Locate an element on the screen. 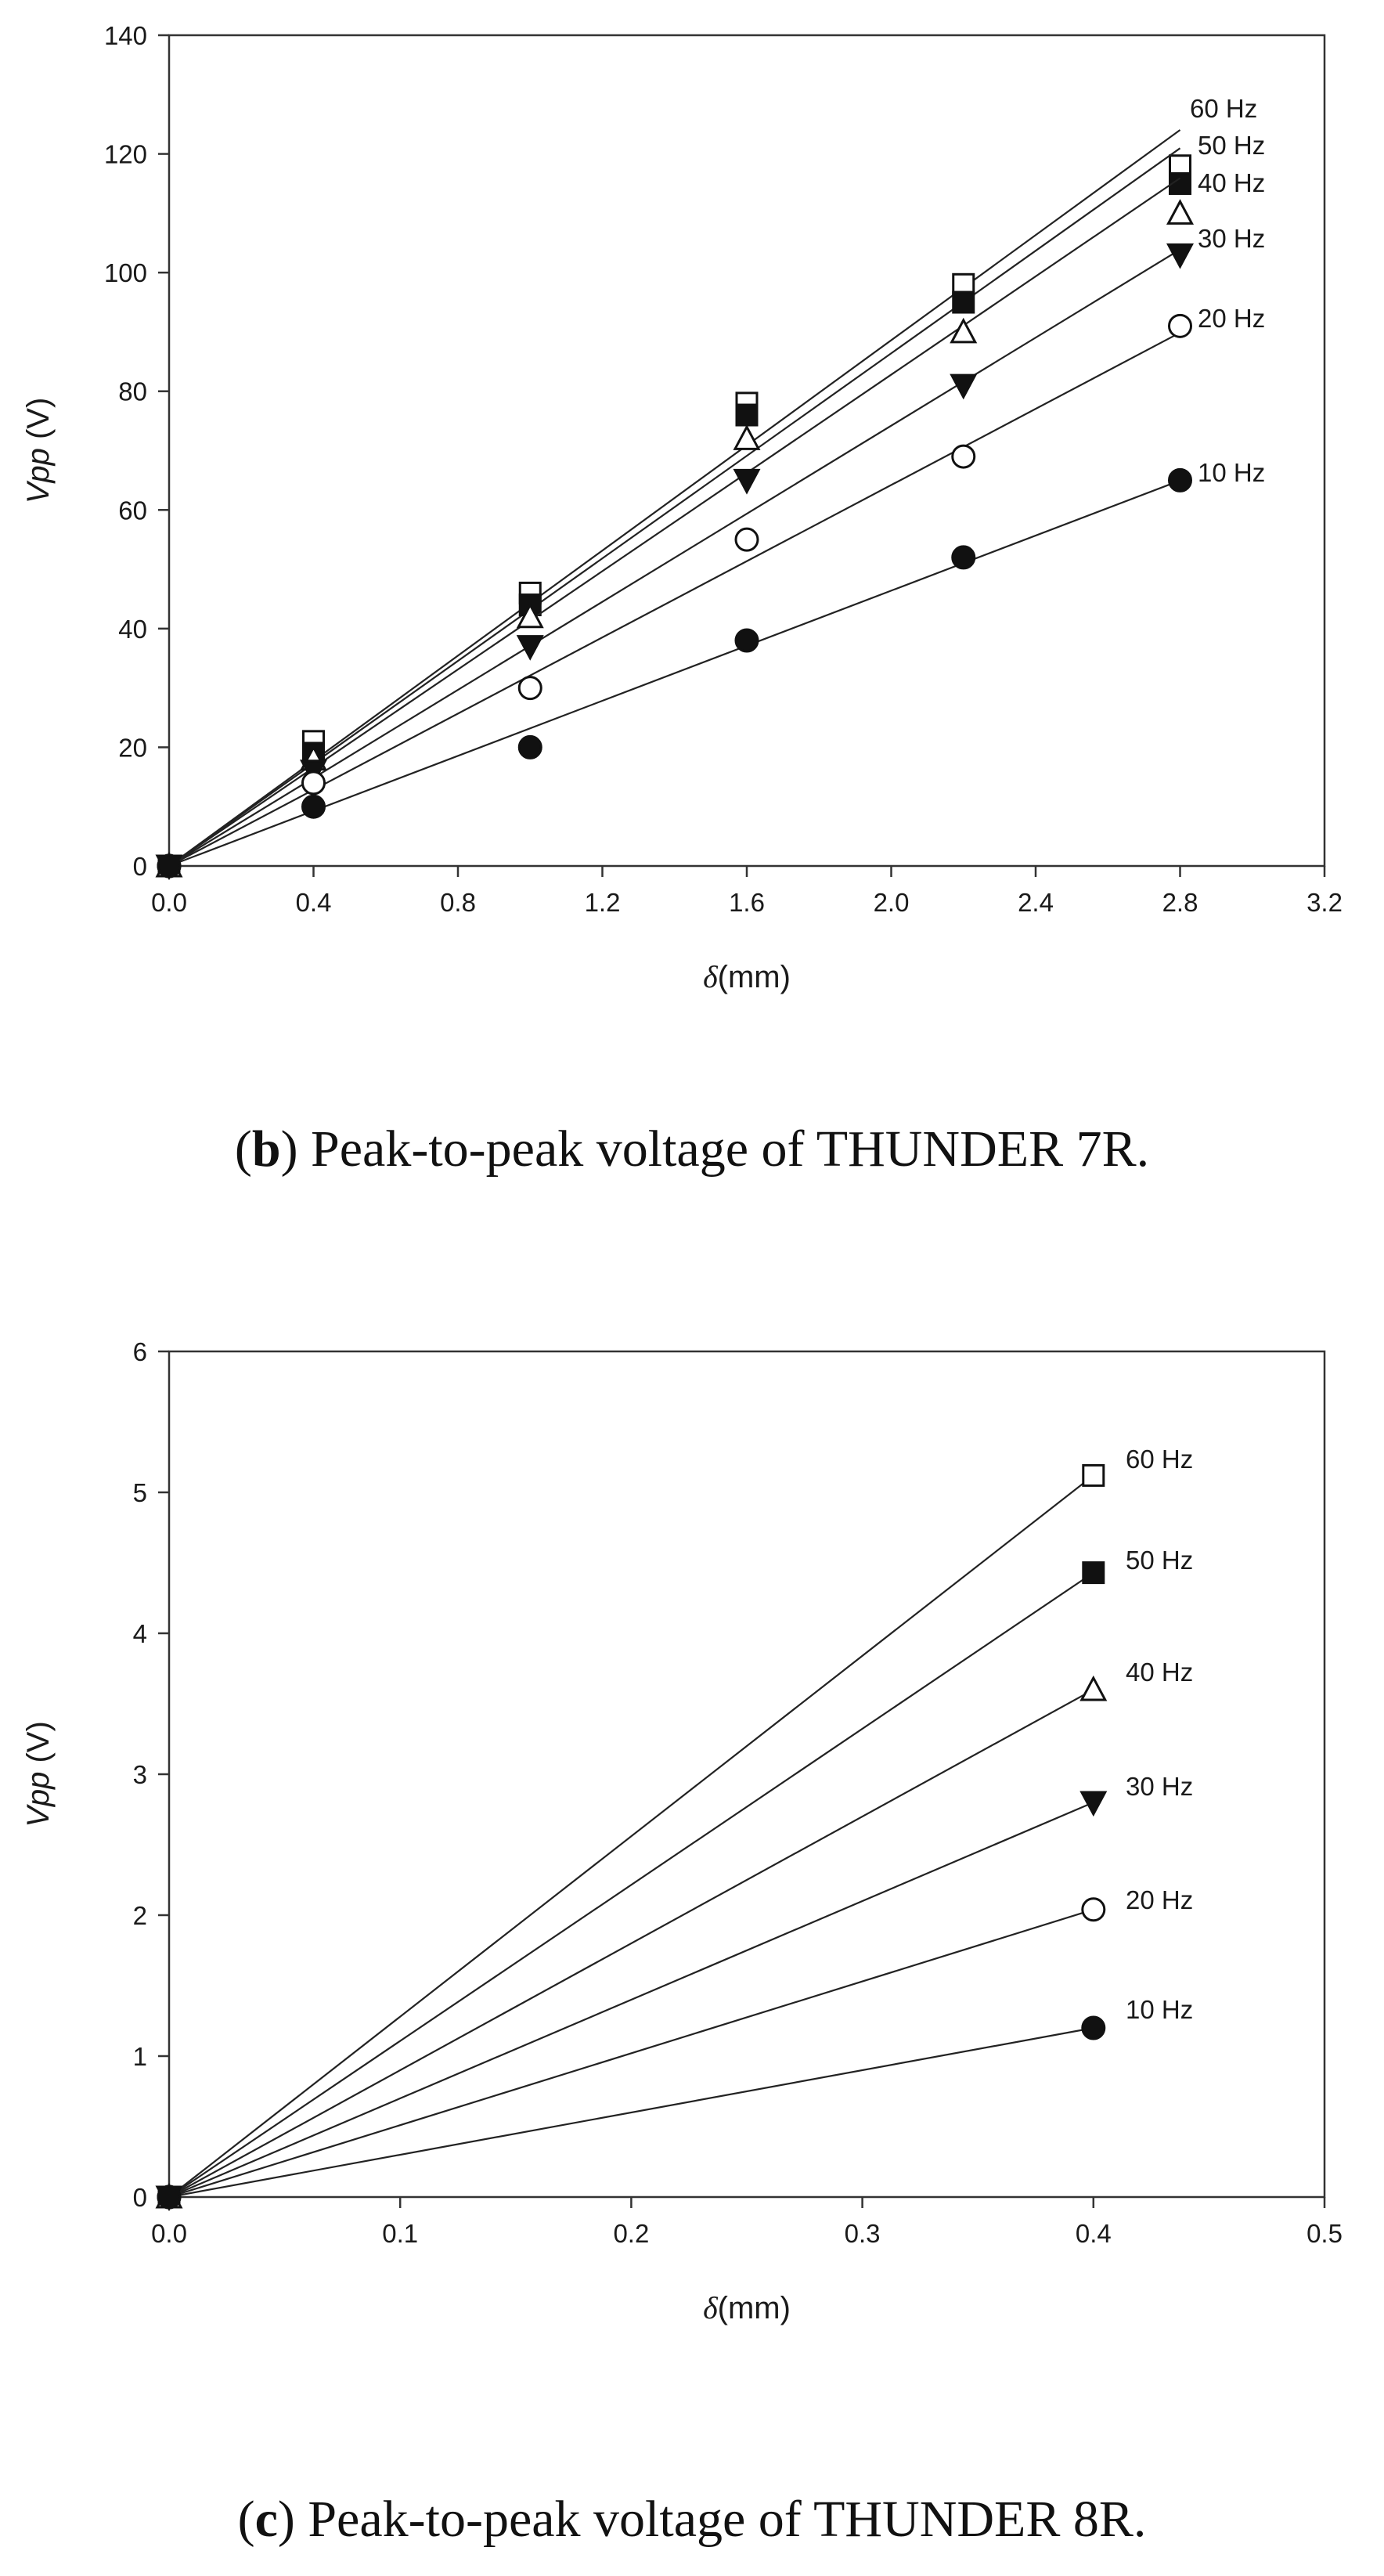 The width and height of the screenshot is (1384, 2576). x-tick-label: 2.8 is located at coordinates (1180, 903).